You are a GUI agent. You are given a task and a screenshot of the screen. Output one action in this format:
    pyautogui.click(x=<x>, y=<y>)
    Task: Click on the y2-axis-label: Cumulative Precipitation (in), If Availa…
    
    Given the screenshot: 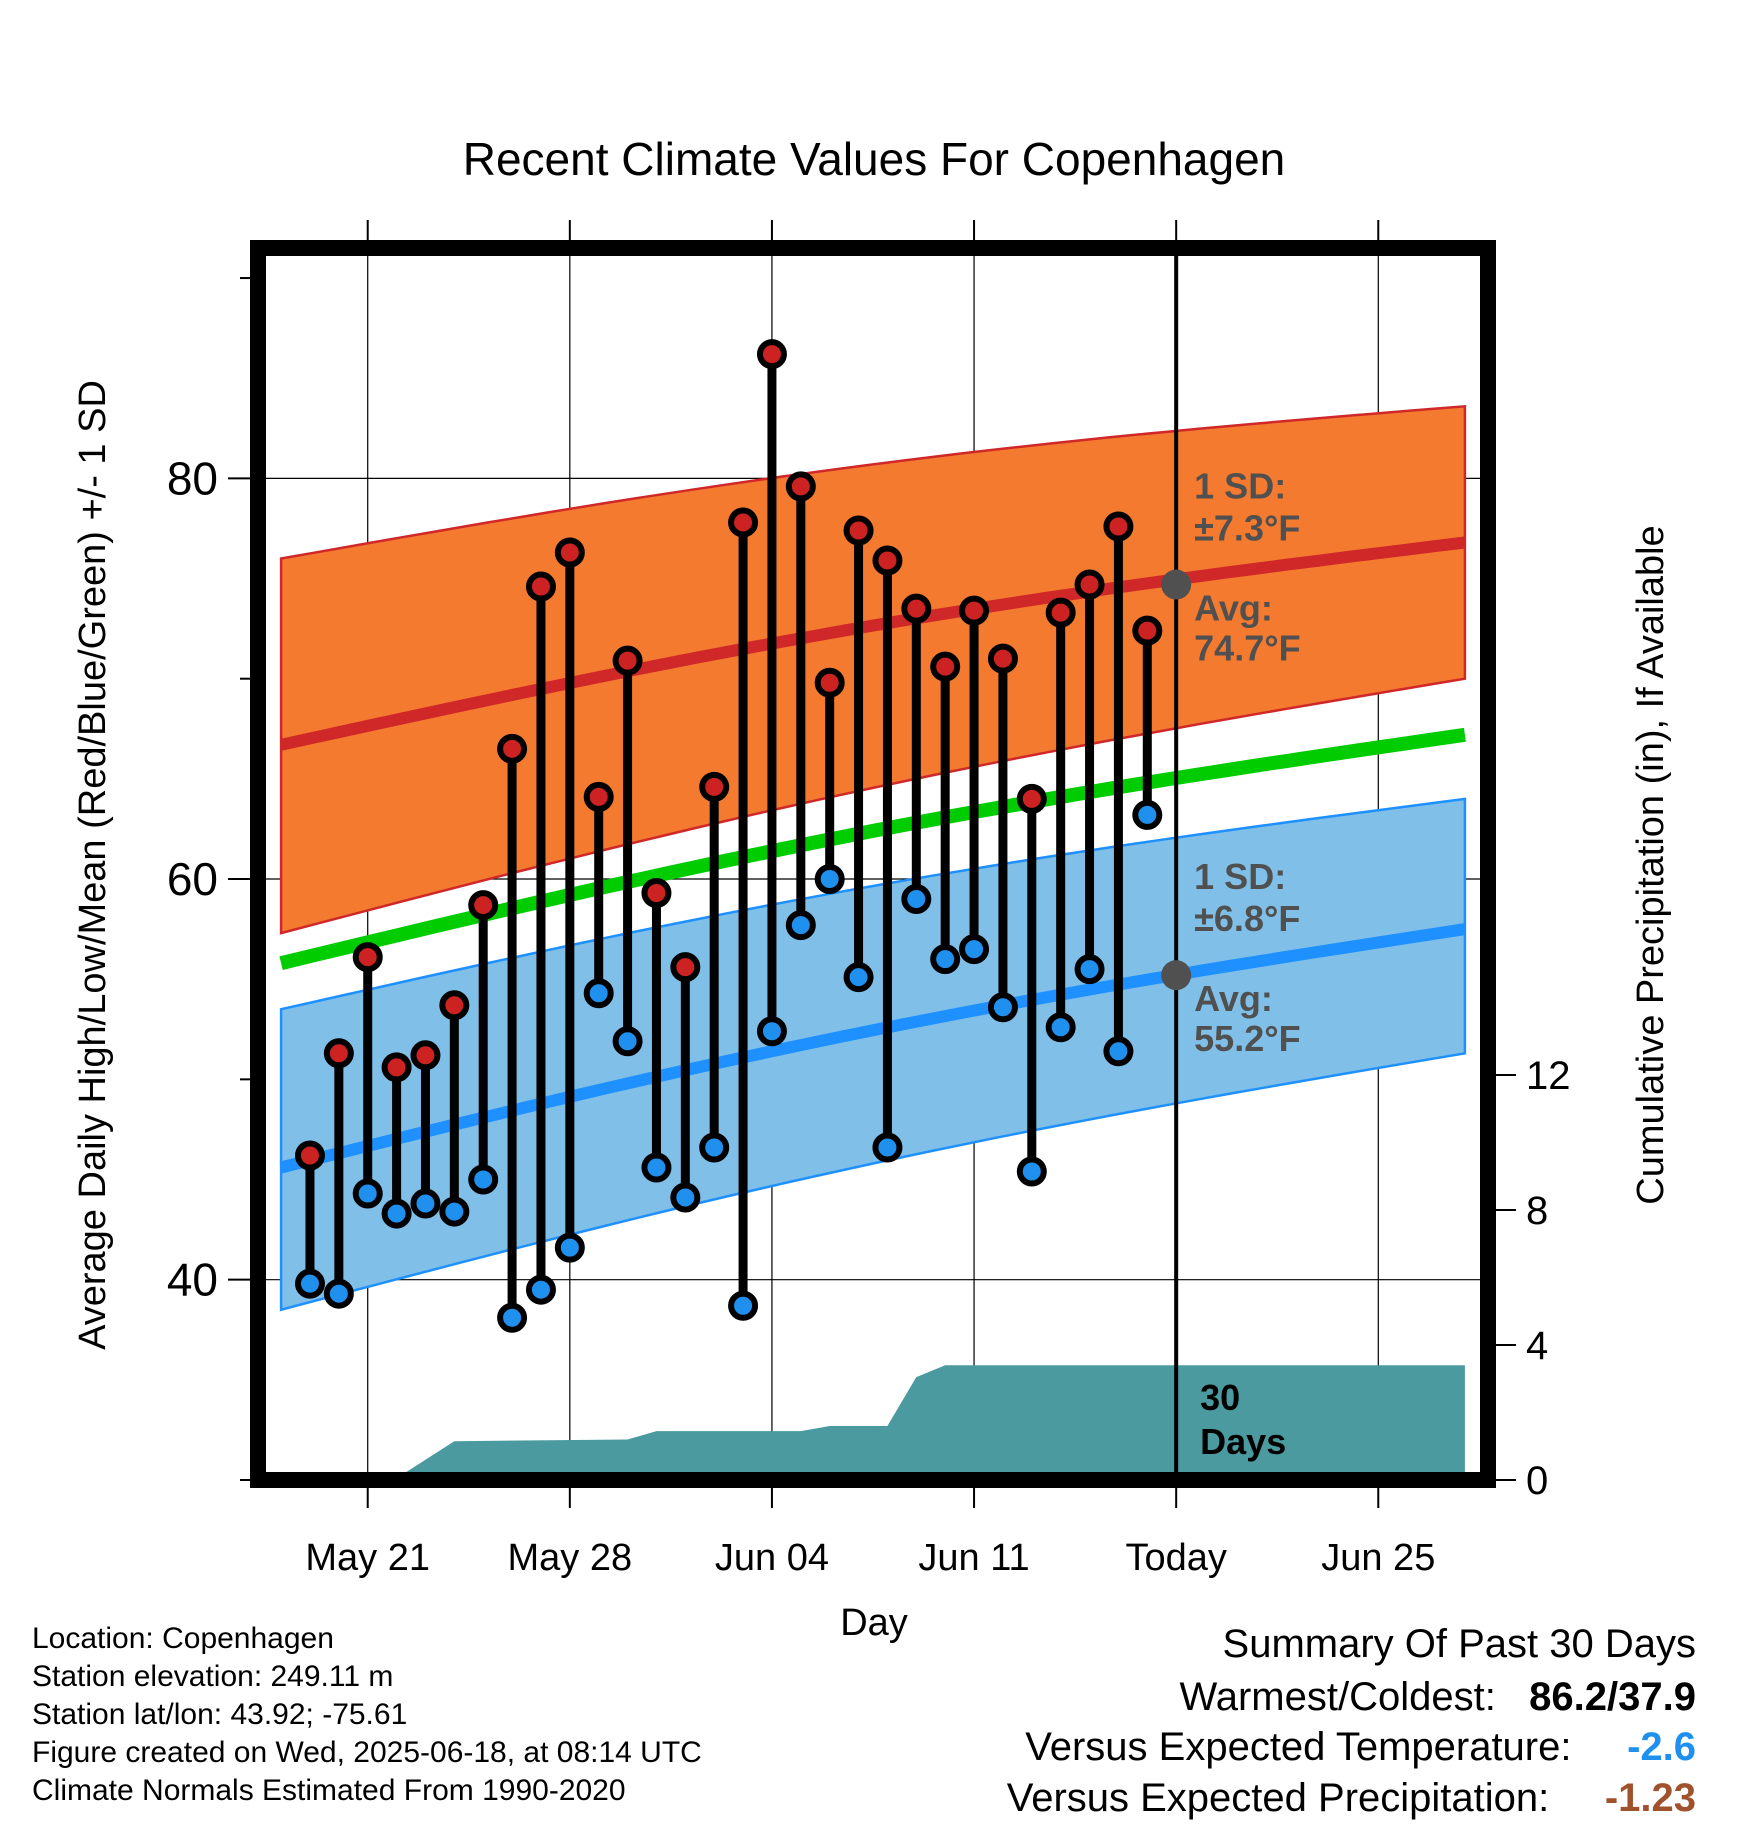 What is the action you would take?
    pyautogui.click(x=1651, y=864)
    